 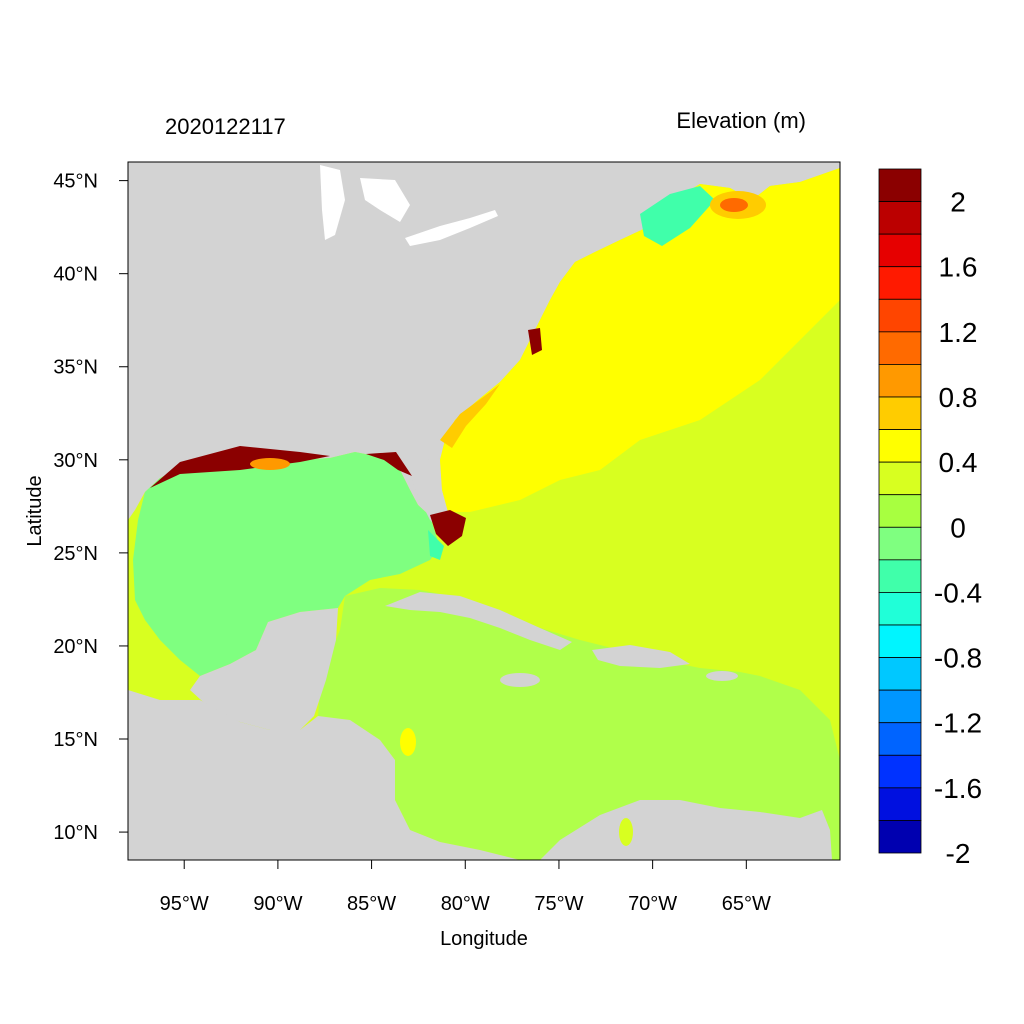 I want to click on x-tick-label: 75°W, so click(x=558, y=904).